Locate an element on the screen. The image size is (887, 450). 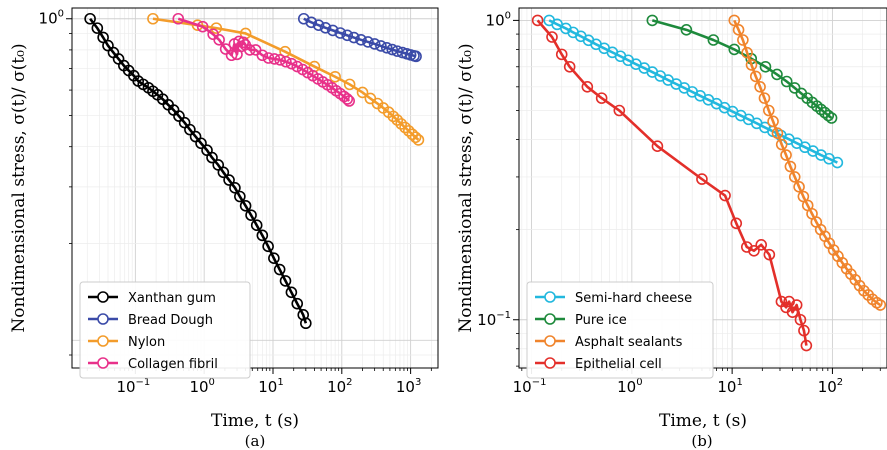
legend-marker-xanthan-gum is located at coordinates (103, 297).